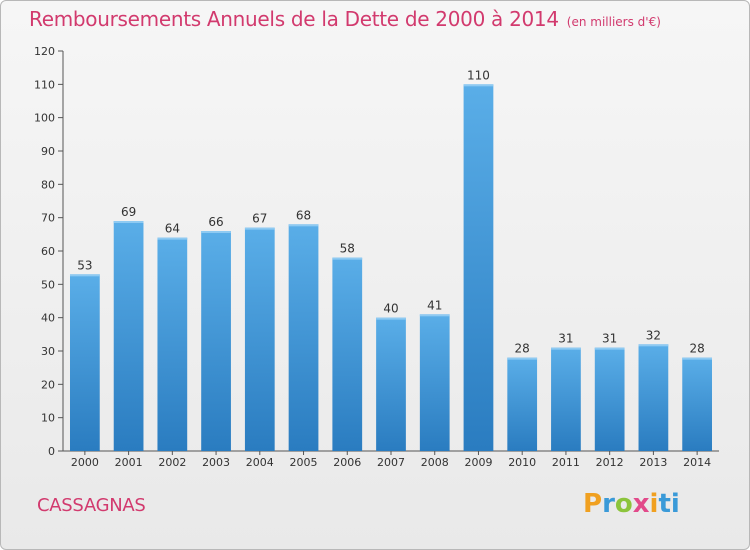  I want to click on x-tick-label: 2013, so click(653, 462).